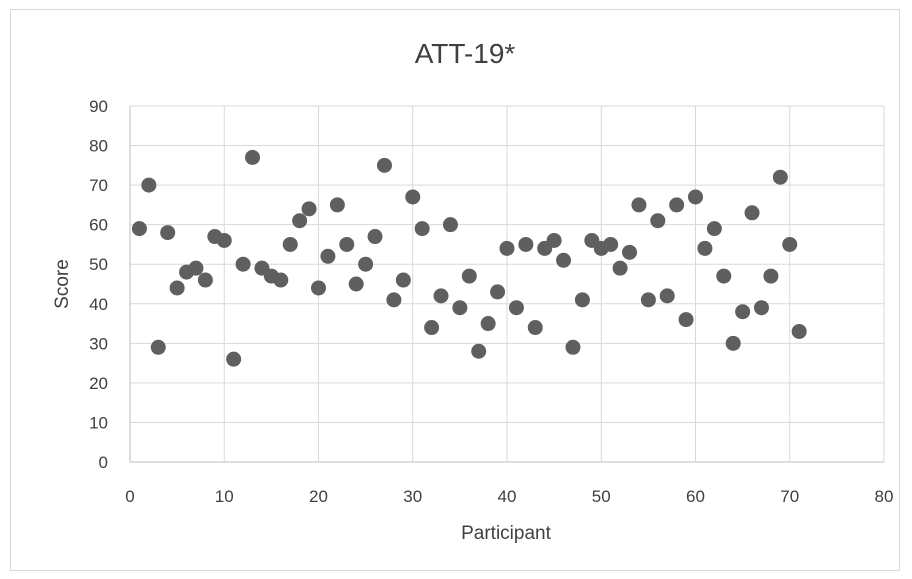  Describe the element at coordinates (98, 225) in the screenshot. I see `y-tick-label-60: 60` at that location.